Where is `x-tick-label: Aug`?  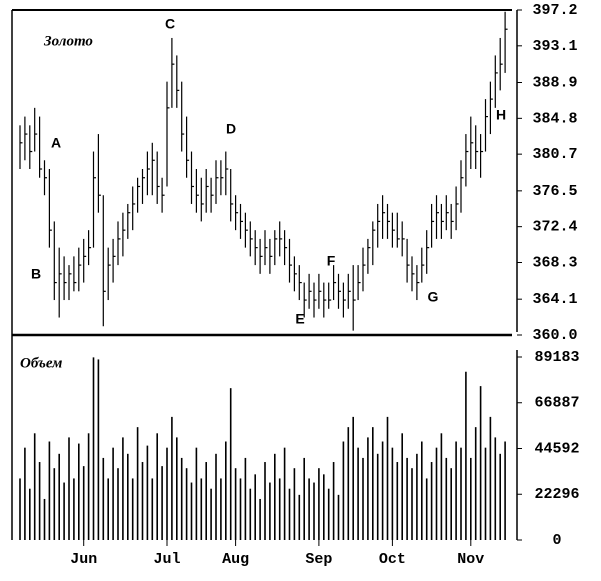
x-tick-label: Aug is located at coordinates (235, 559).